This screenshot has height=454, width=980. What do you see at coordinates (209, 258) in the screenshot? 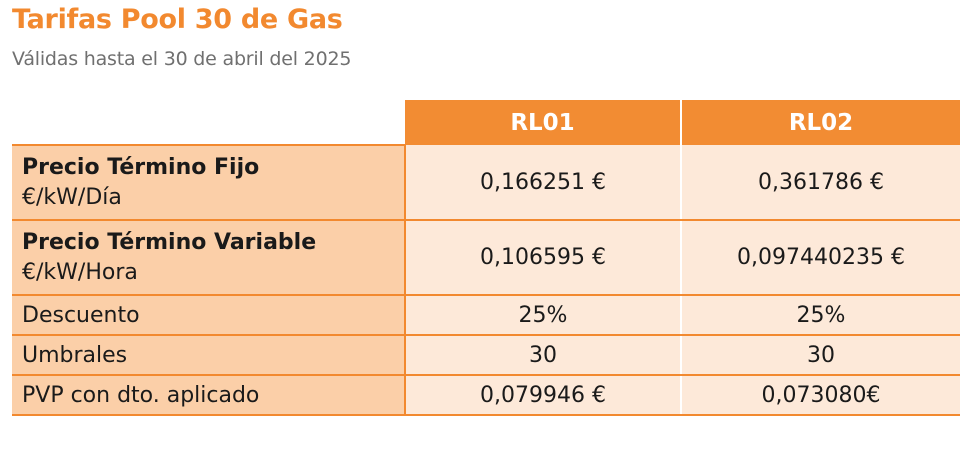
I see `row-label-cell: Precio Término Variable €/kW/Hora` at bounding box center [209, 258].